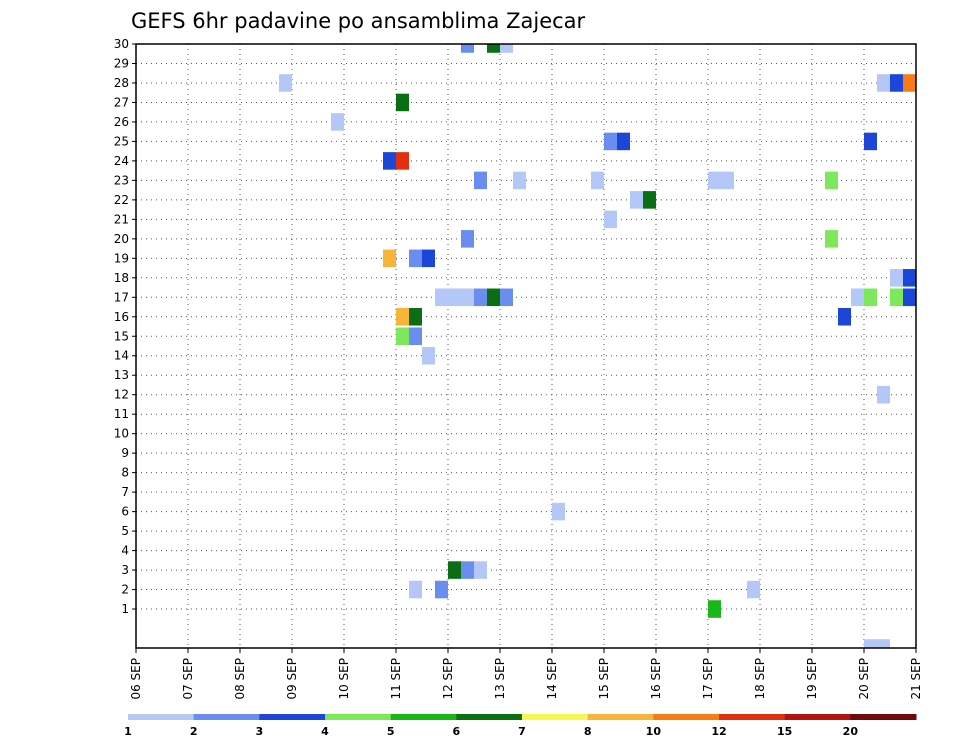  I want to click on y-tick-label: 9, so click(125, 453).